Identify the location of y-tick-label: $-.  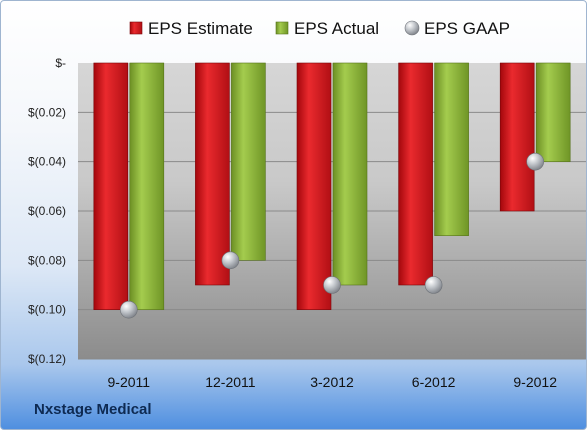
(60, 63).